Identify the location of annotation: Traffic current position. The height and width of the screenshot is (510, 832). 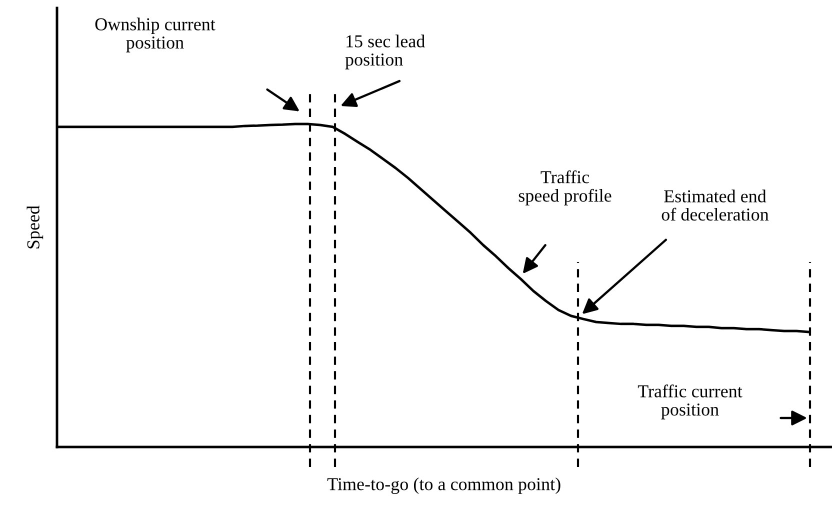
(690, 402).